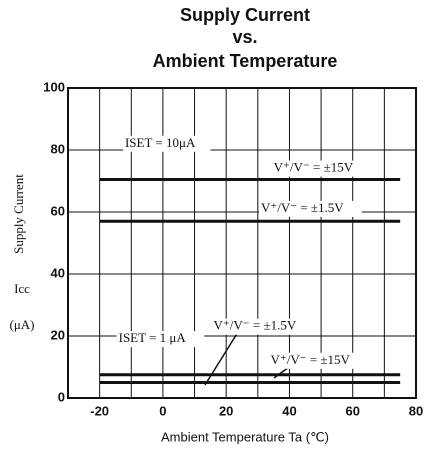 This screenshot has height=451, width=424. What do you see at coordinates (18, 214) in the screenshot?
I see `y-axis-label: Supply Current` at bounding box center [18, 214].